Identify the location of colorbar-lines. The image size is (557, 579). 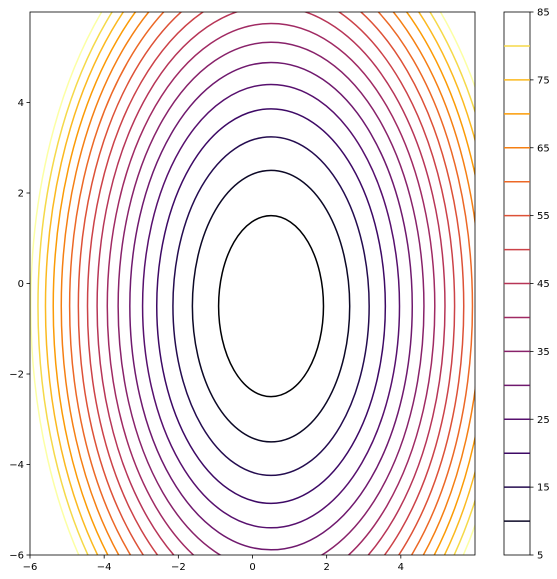
(517, 283).